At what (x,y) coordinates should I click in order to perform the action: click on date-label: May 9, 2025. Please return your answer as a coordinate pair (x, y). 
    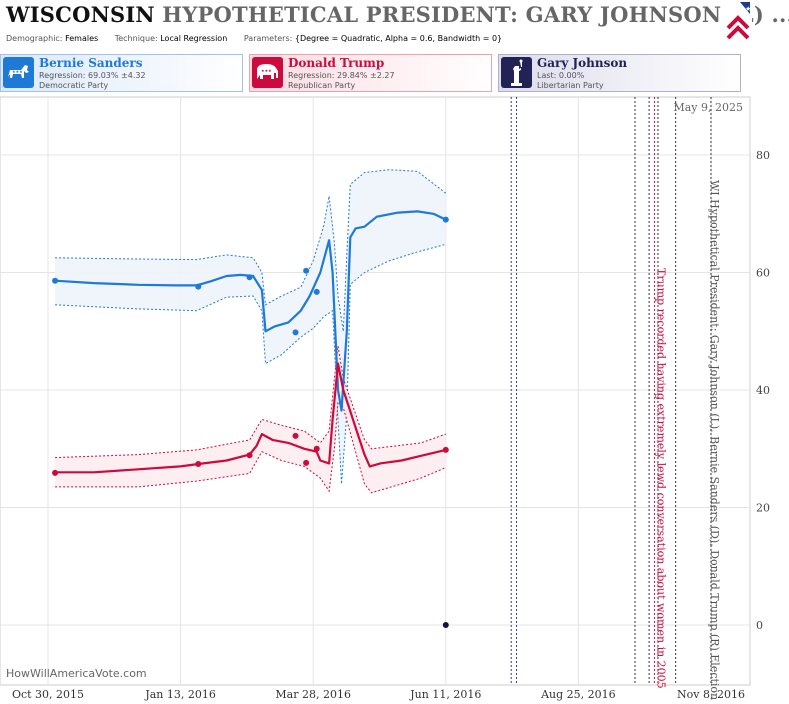
    Looking at the image, I should click on (708, 107).